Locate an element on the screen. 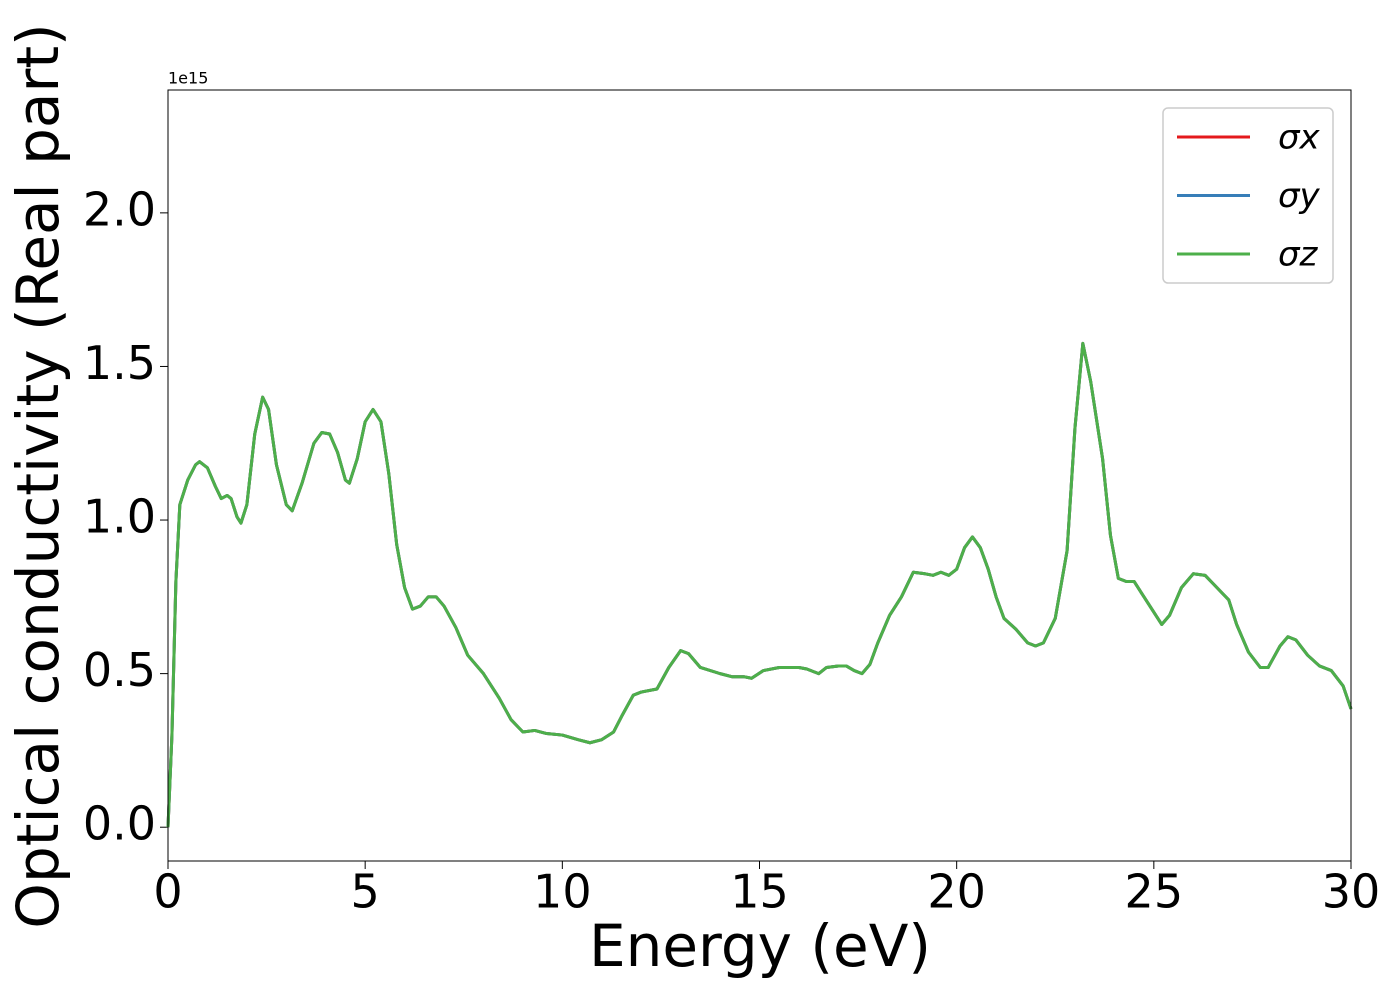 This screenshot has height=1000, width=1400. x-tick-label: 30 is located at coordinates (1351, 892).